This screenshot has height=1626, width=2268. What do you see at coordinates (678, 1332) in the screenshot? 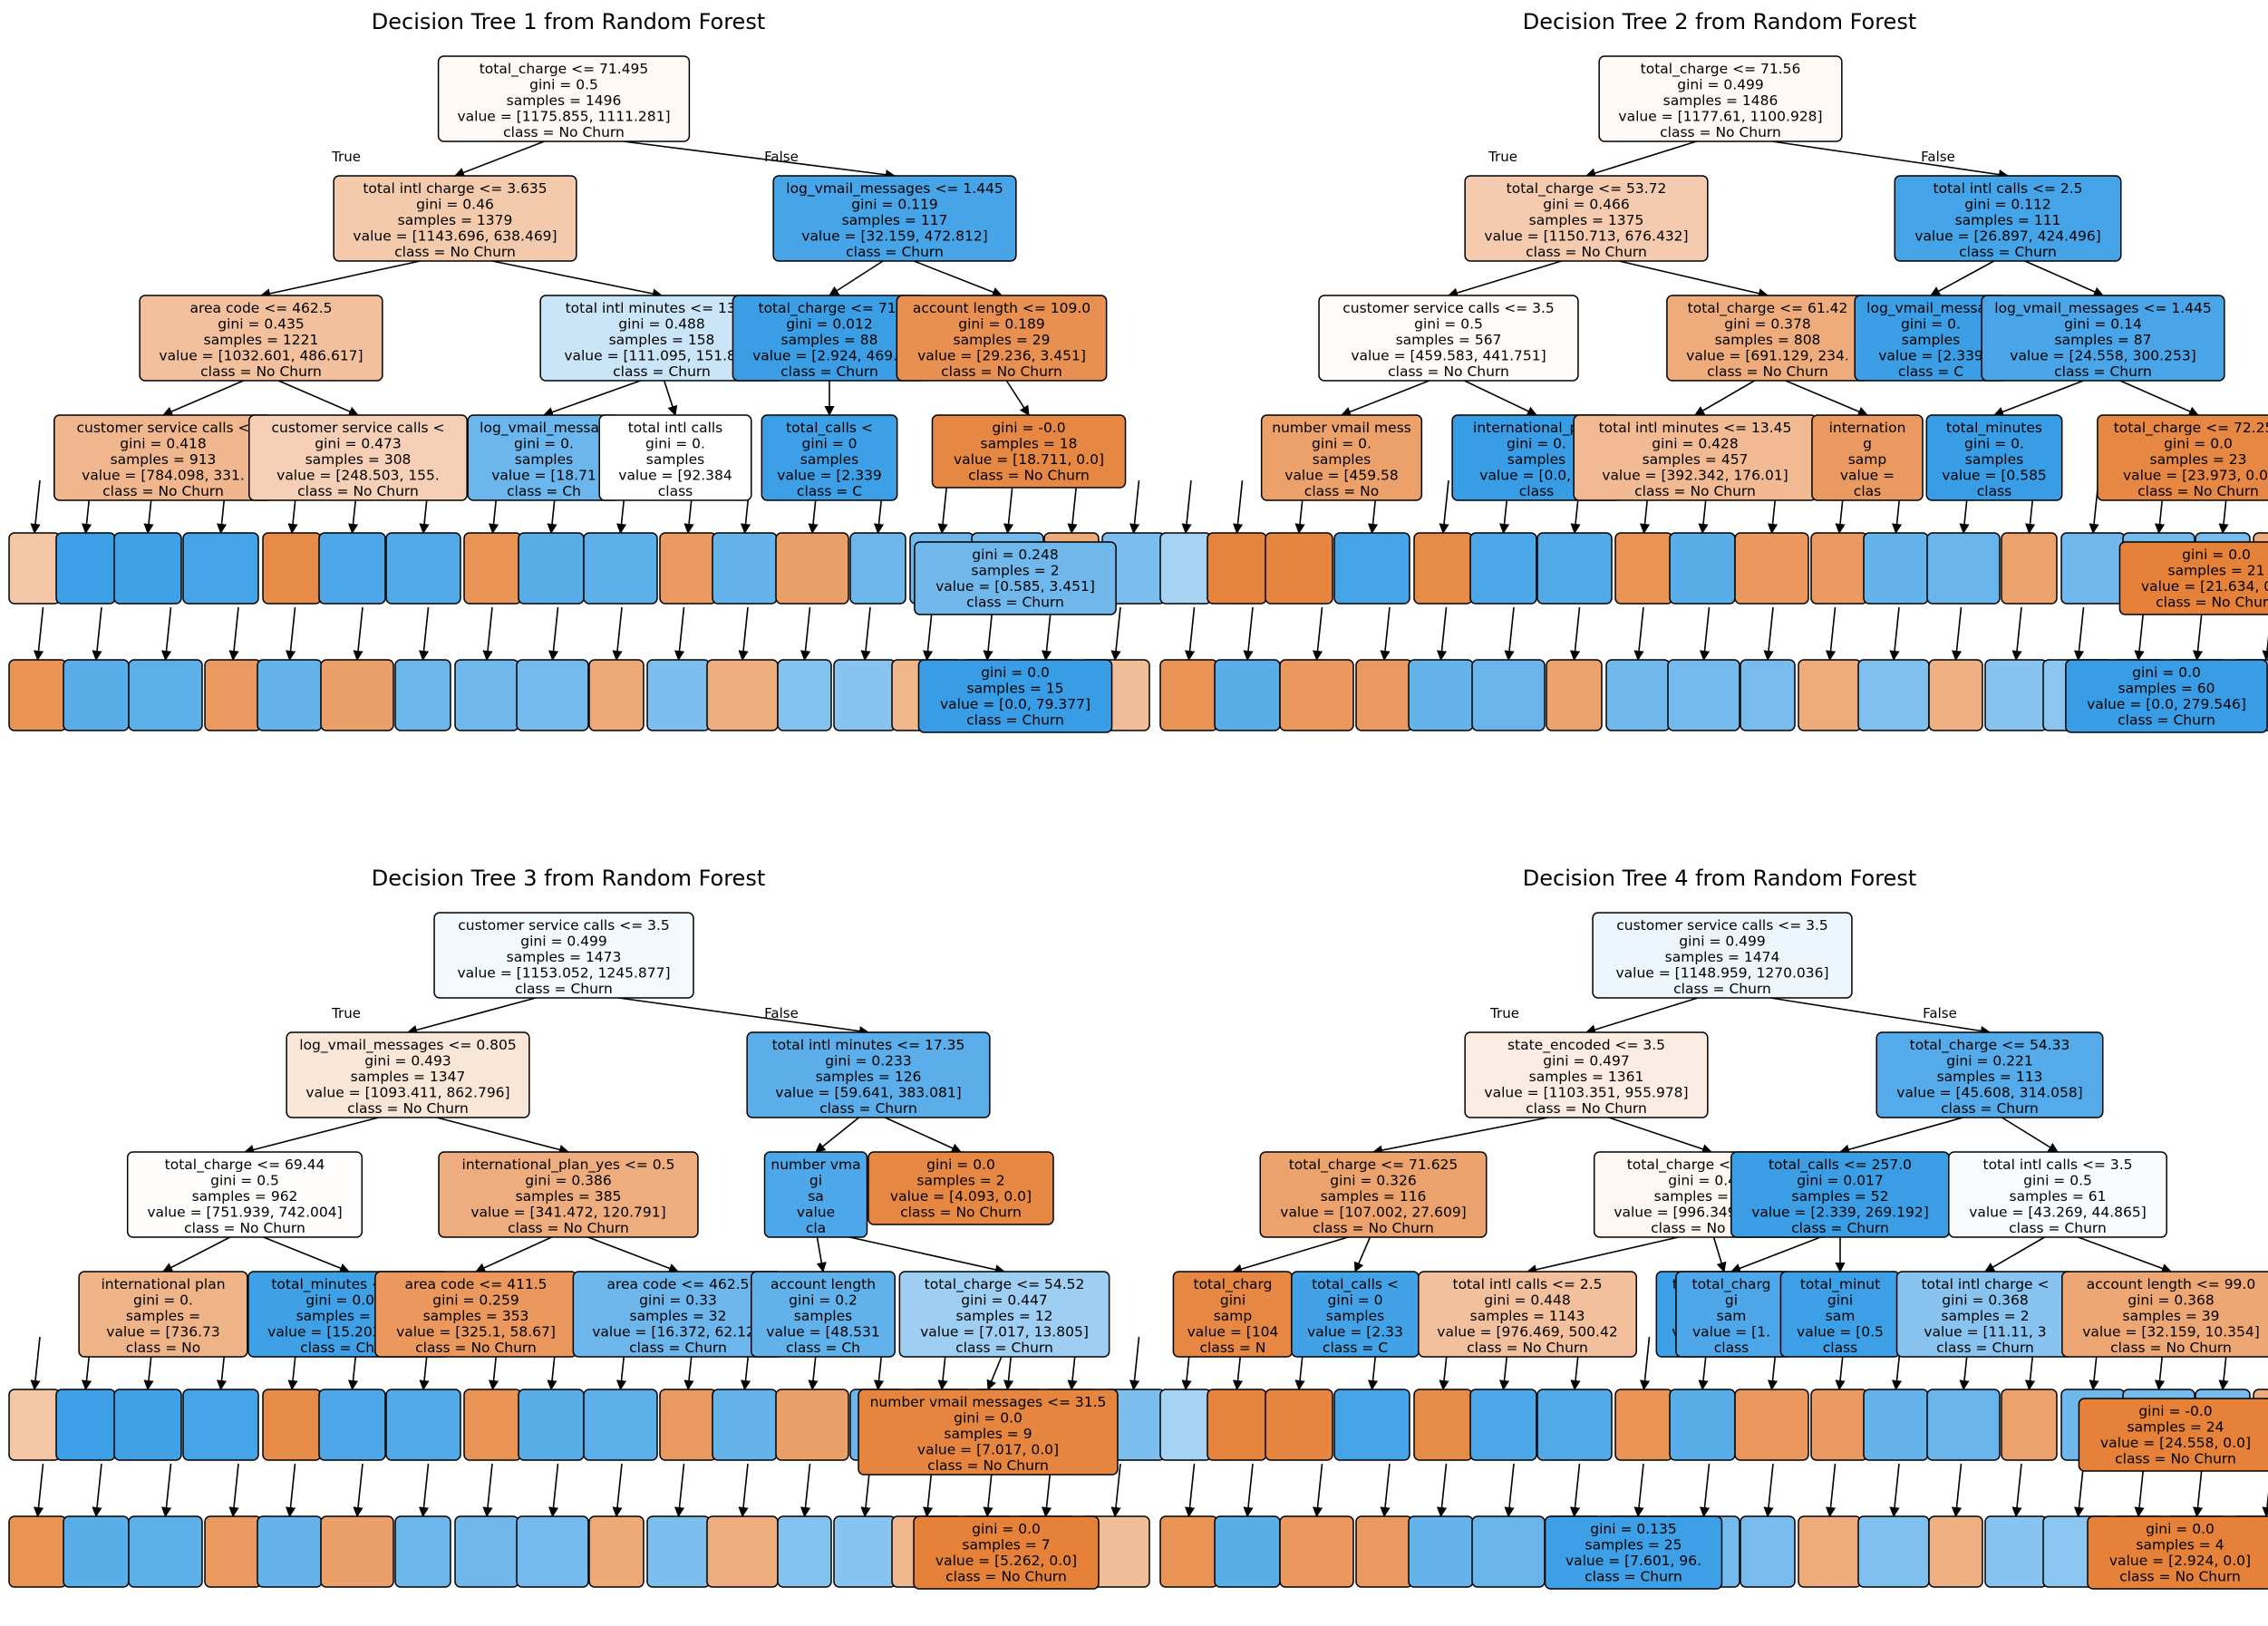
I see `node-line: value = [16.372, 62.121` at bounding box center [678, 1332].